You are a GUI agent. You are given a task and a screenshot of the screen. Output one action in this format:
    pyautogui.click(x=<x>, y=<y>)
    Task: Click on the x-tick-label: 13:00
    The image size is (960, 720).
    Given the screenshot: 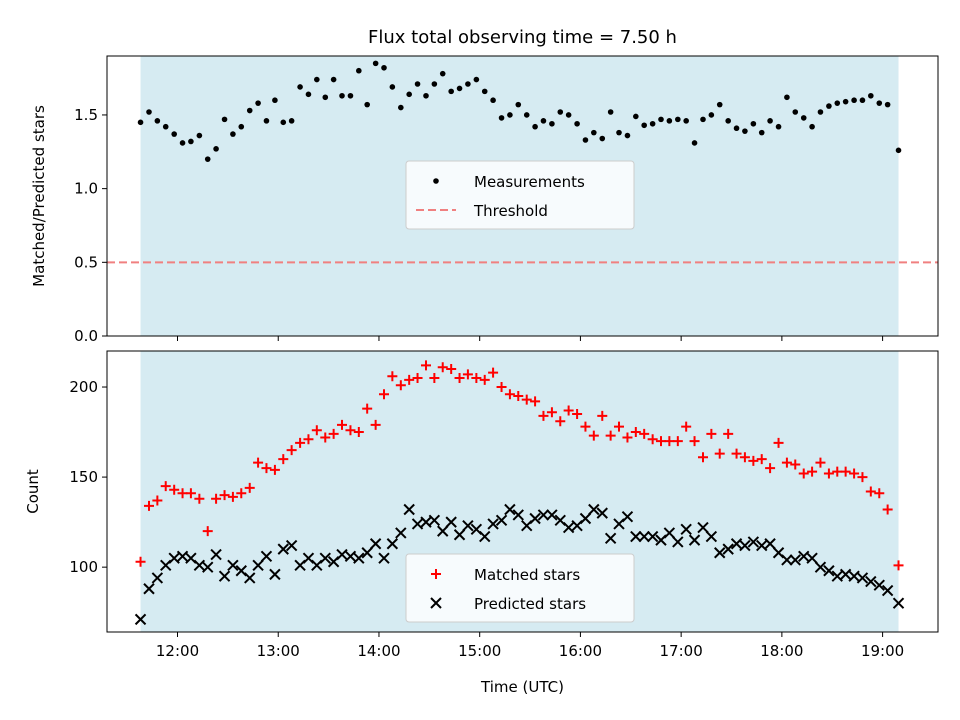 What is the action you would take?
    pyautogui.click(x=278, y=651)
    